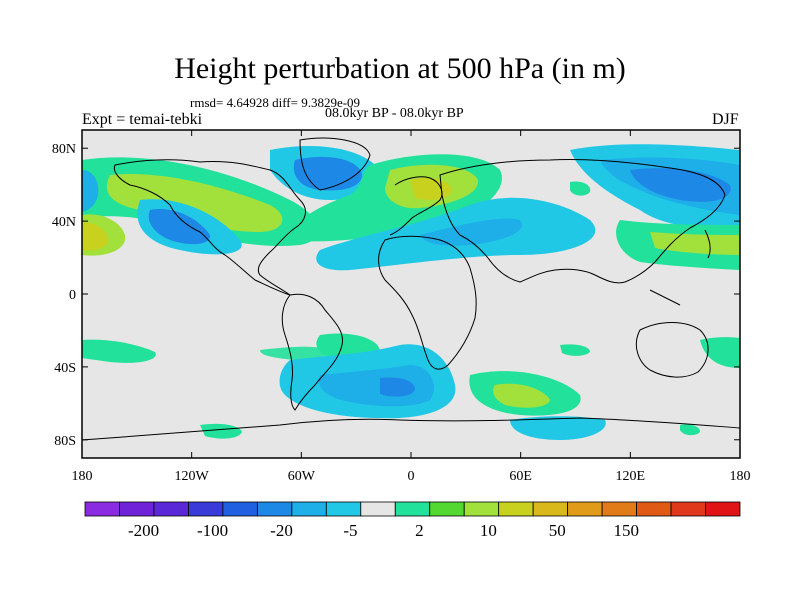 Image resolution: width=800 pixels, height=600 pixels. I want to click on lon-tick-label: 120E, so click(631, 476).